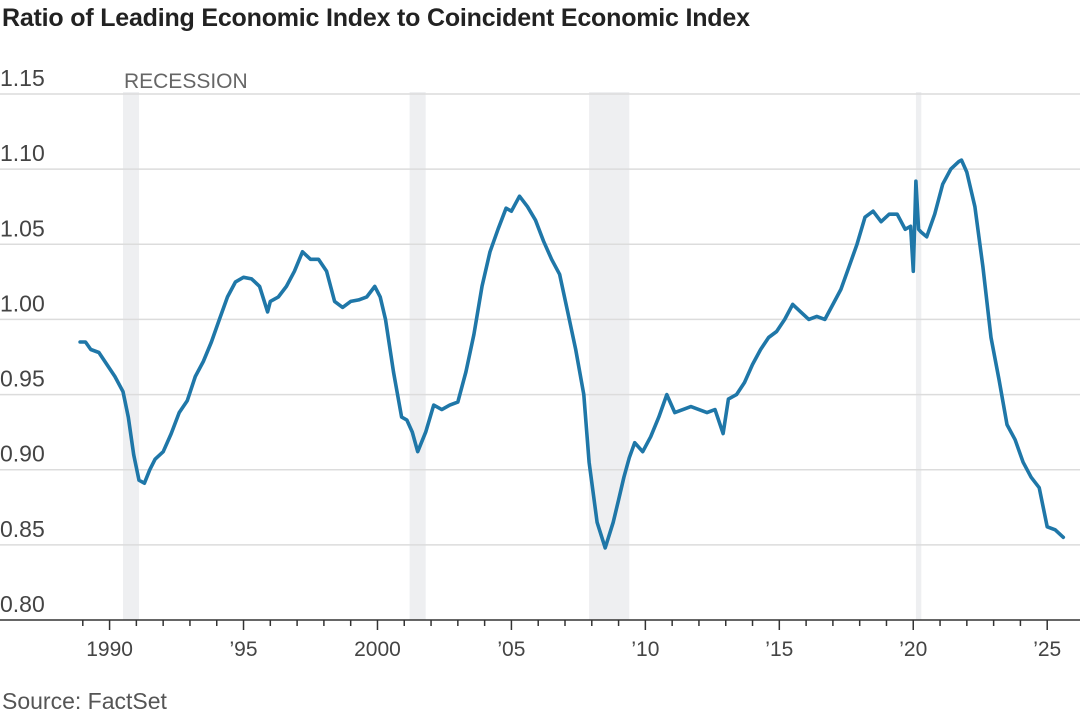 The image size is (1080, 720). Describe the element at coordinates (22, 604) in the screenshot. I see `y-tick-label: 0.80` at that location.